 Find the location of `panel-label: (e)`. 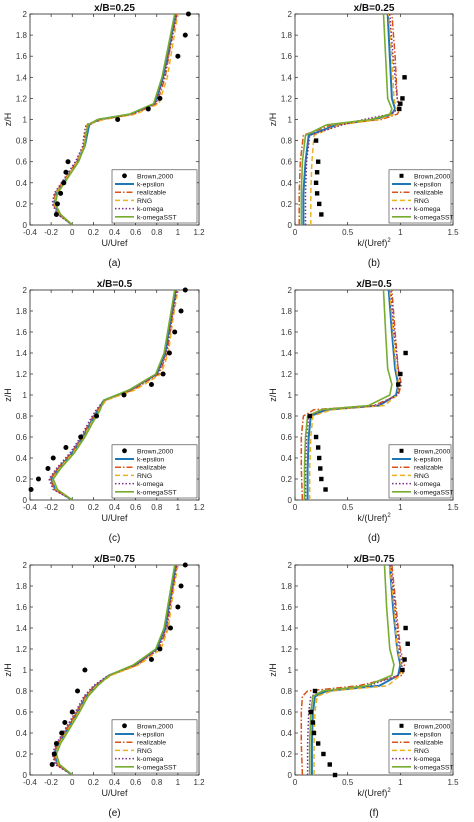

panel-label: (e) is located at coordinates (114, 813).